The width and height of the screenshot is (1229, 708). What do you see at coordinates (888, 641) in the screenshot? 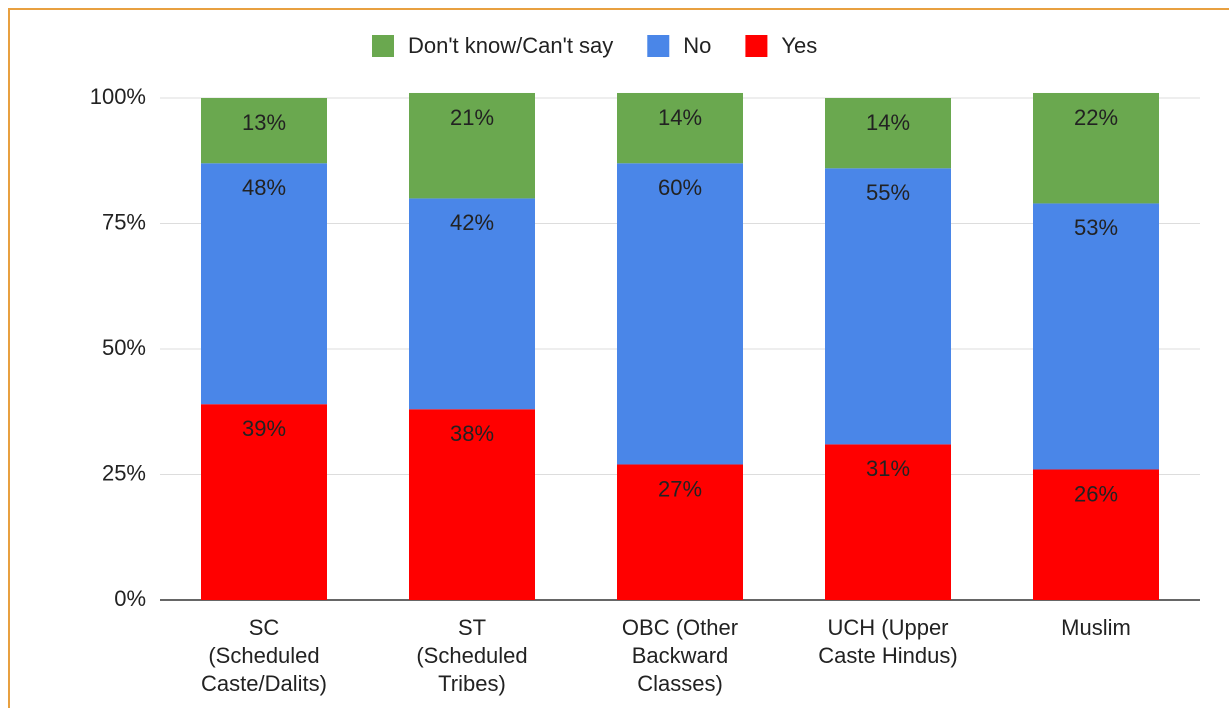
I see `x-tick-label: UCH (Upper Caste Hindus)` at bounding box center [888, 641].